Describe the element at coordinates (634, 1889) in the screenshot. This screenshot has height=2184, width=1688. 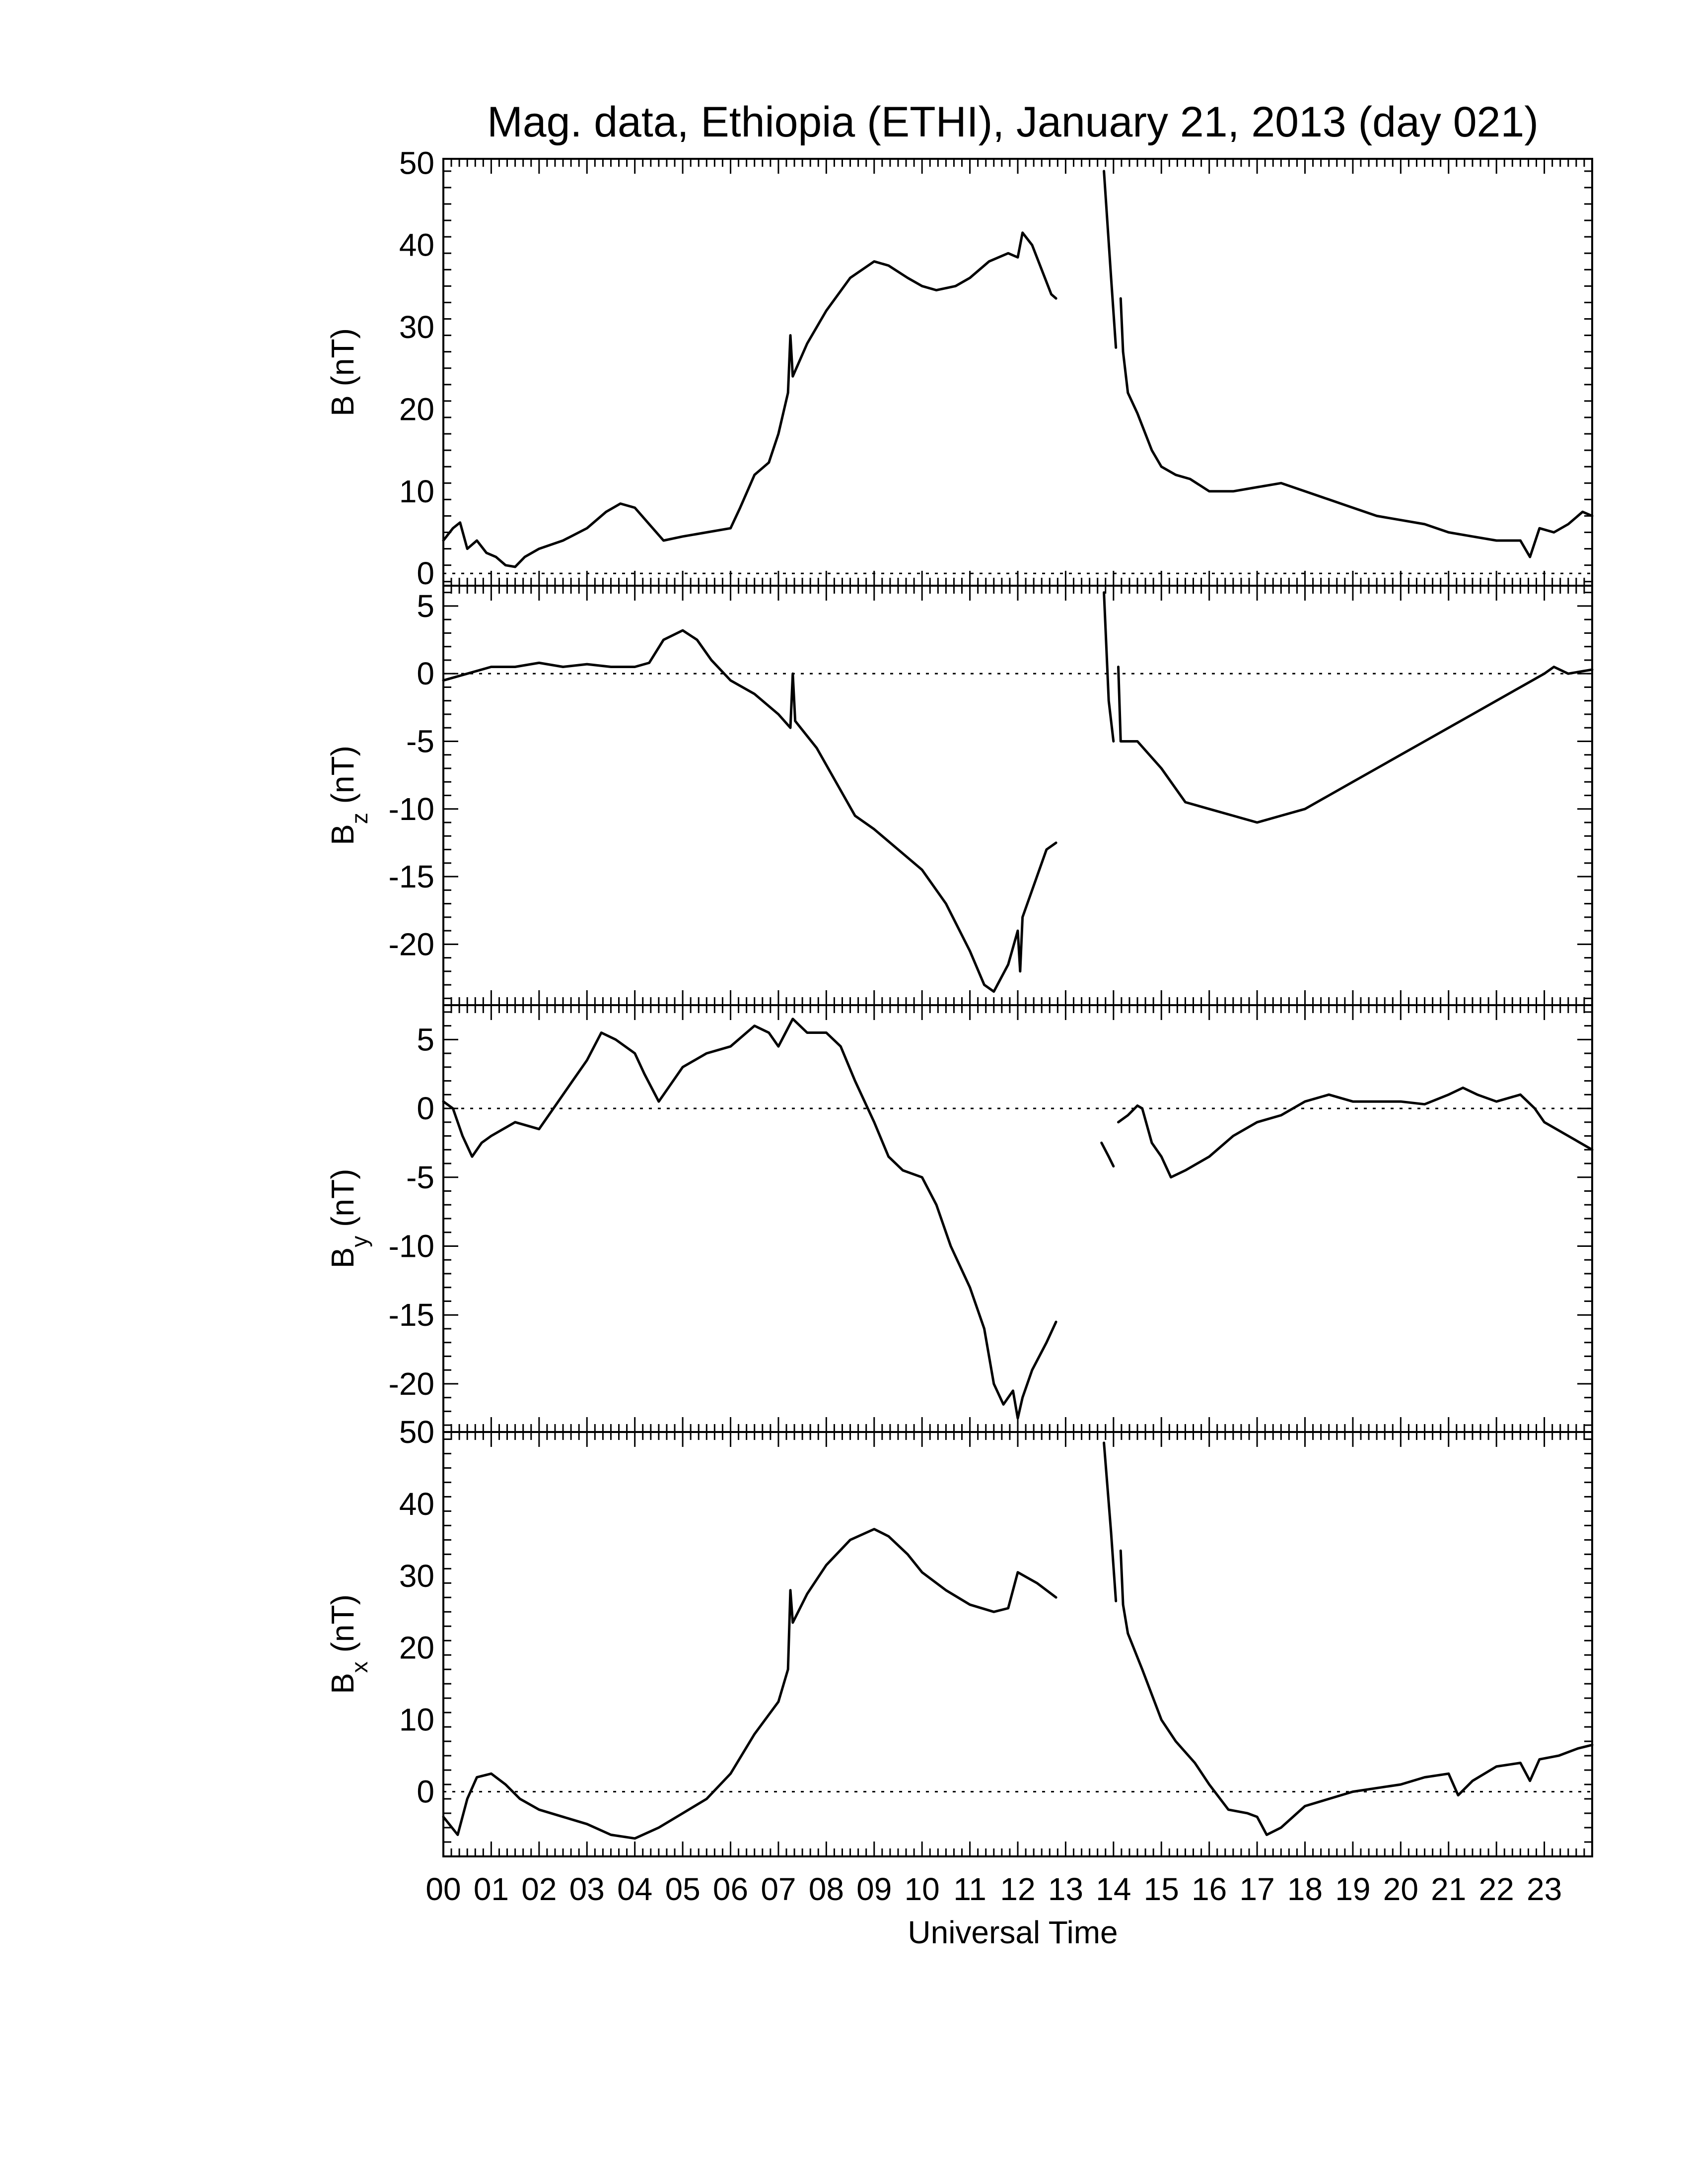
I see `x-tick-label: 04` at that location.